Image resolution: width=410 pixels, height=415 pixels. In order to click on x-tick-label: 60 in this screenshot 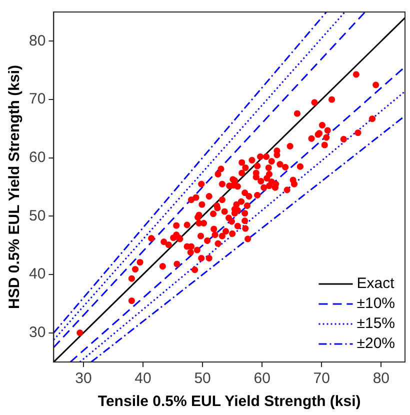, I will do `click(262, 379)`.